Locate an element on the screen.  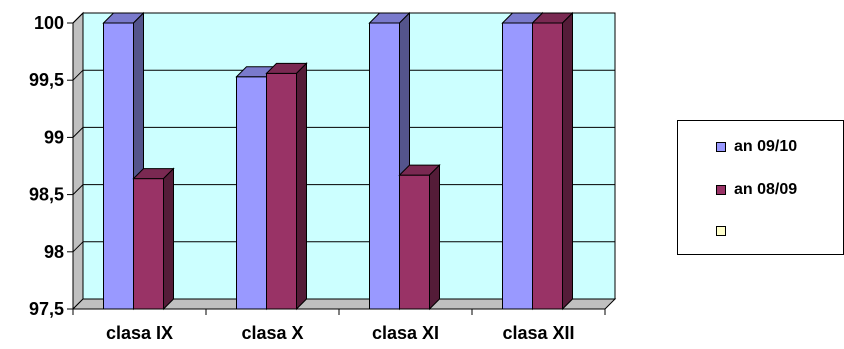
y-tick-label: 97,5 is located at coordinates (46, 309).